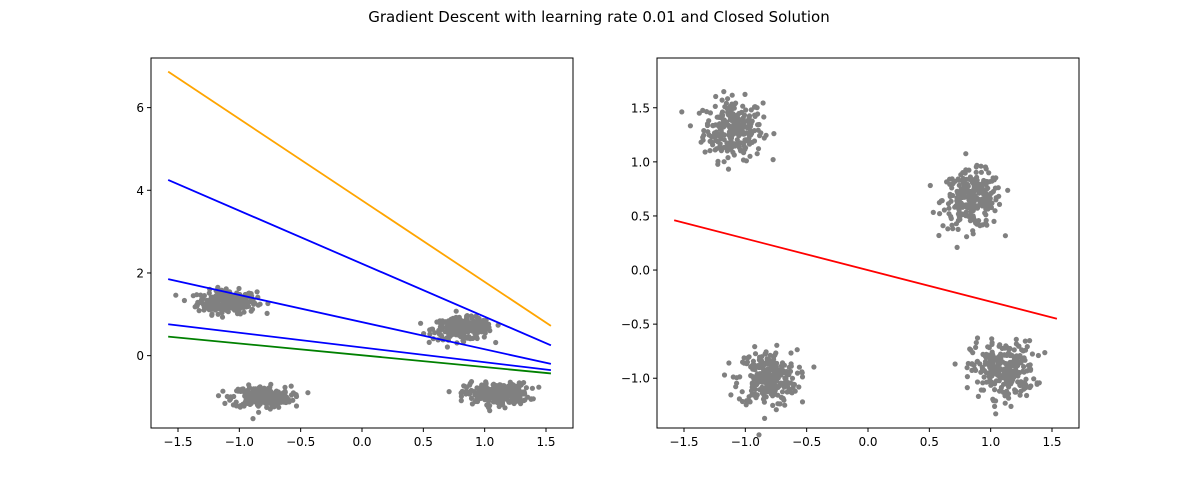  I want to click on y-tick-label: 0, so click(140, 356).